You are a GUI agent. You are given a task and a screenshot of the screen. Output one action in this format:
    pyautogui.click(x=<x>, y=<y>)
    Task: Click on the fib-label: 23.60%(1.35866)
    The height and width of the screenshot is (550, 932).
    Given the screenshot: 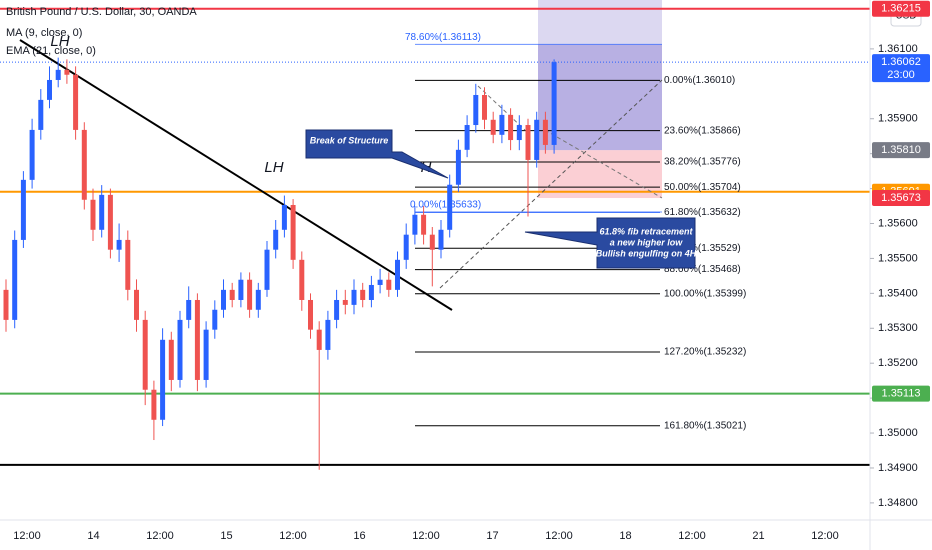 What is the action you would take?
    pyautogui.click(x=702, y=130)
    